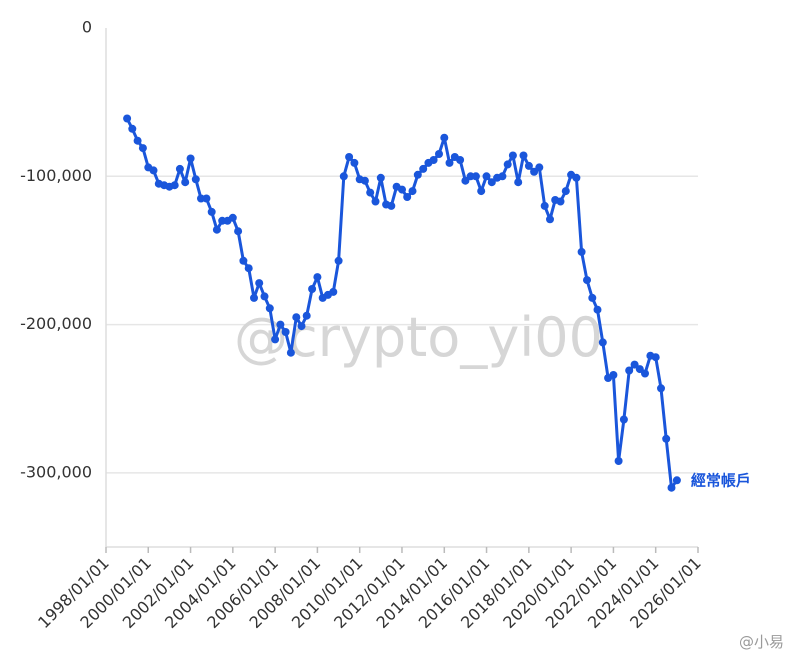 The width and height of the screenshot is (794, 660). Describe the element at coordinates (56, 250) in the screenshot. I see `y-axis-ticks: 0 -100,000 -200,000 -300,000` at that location.